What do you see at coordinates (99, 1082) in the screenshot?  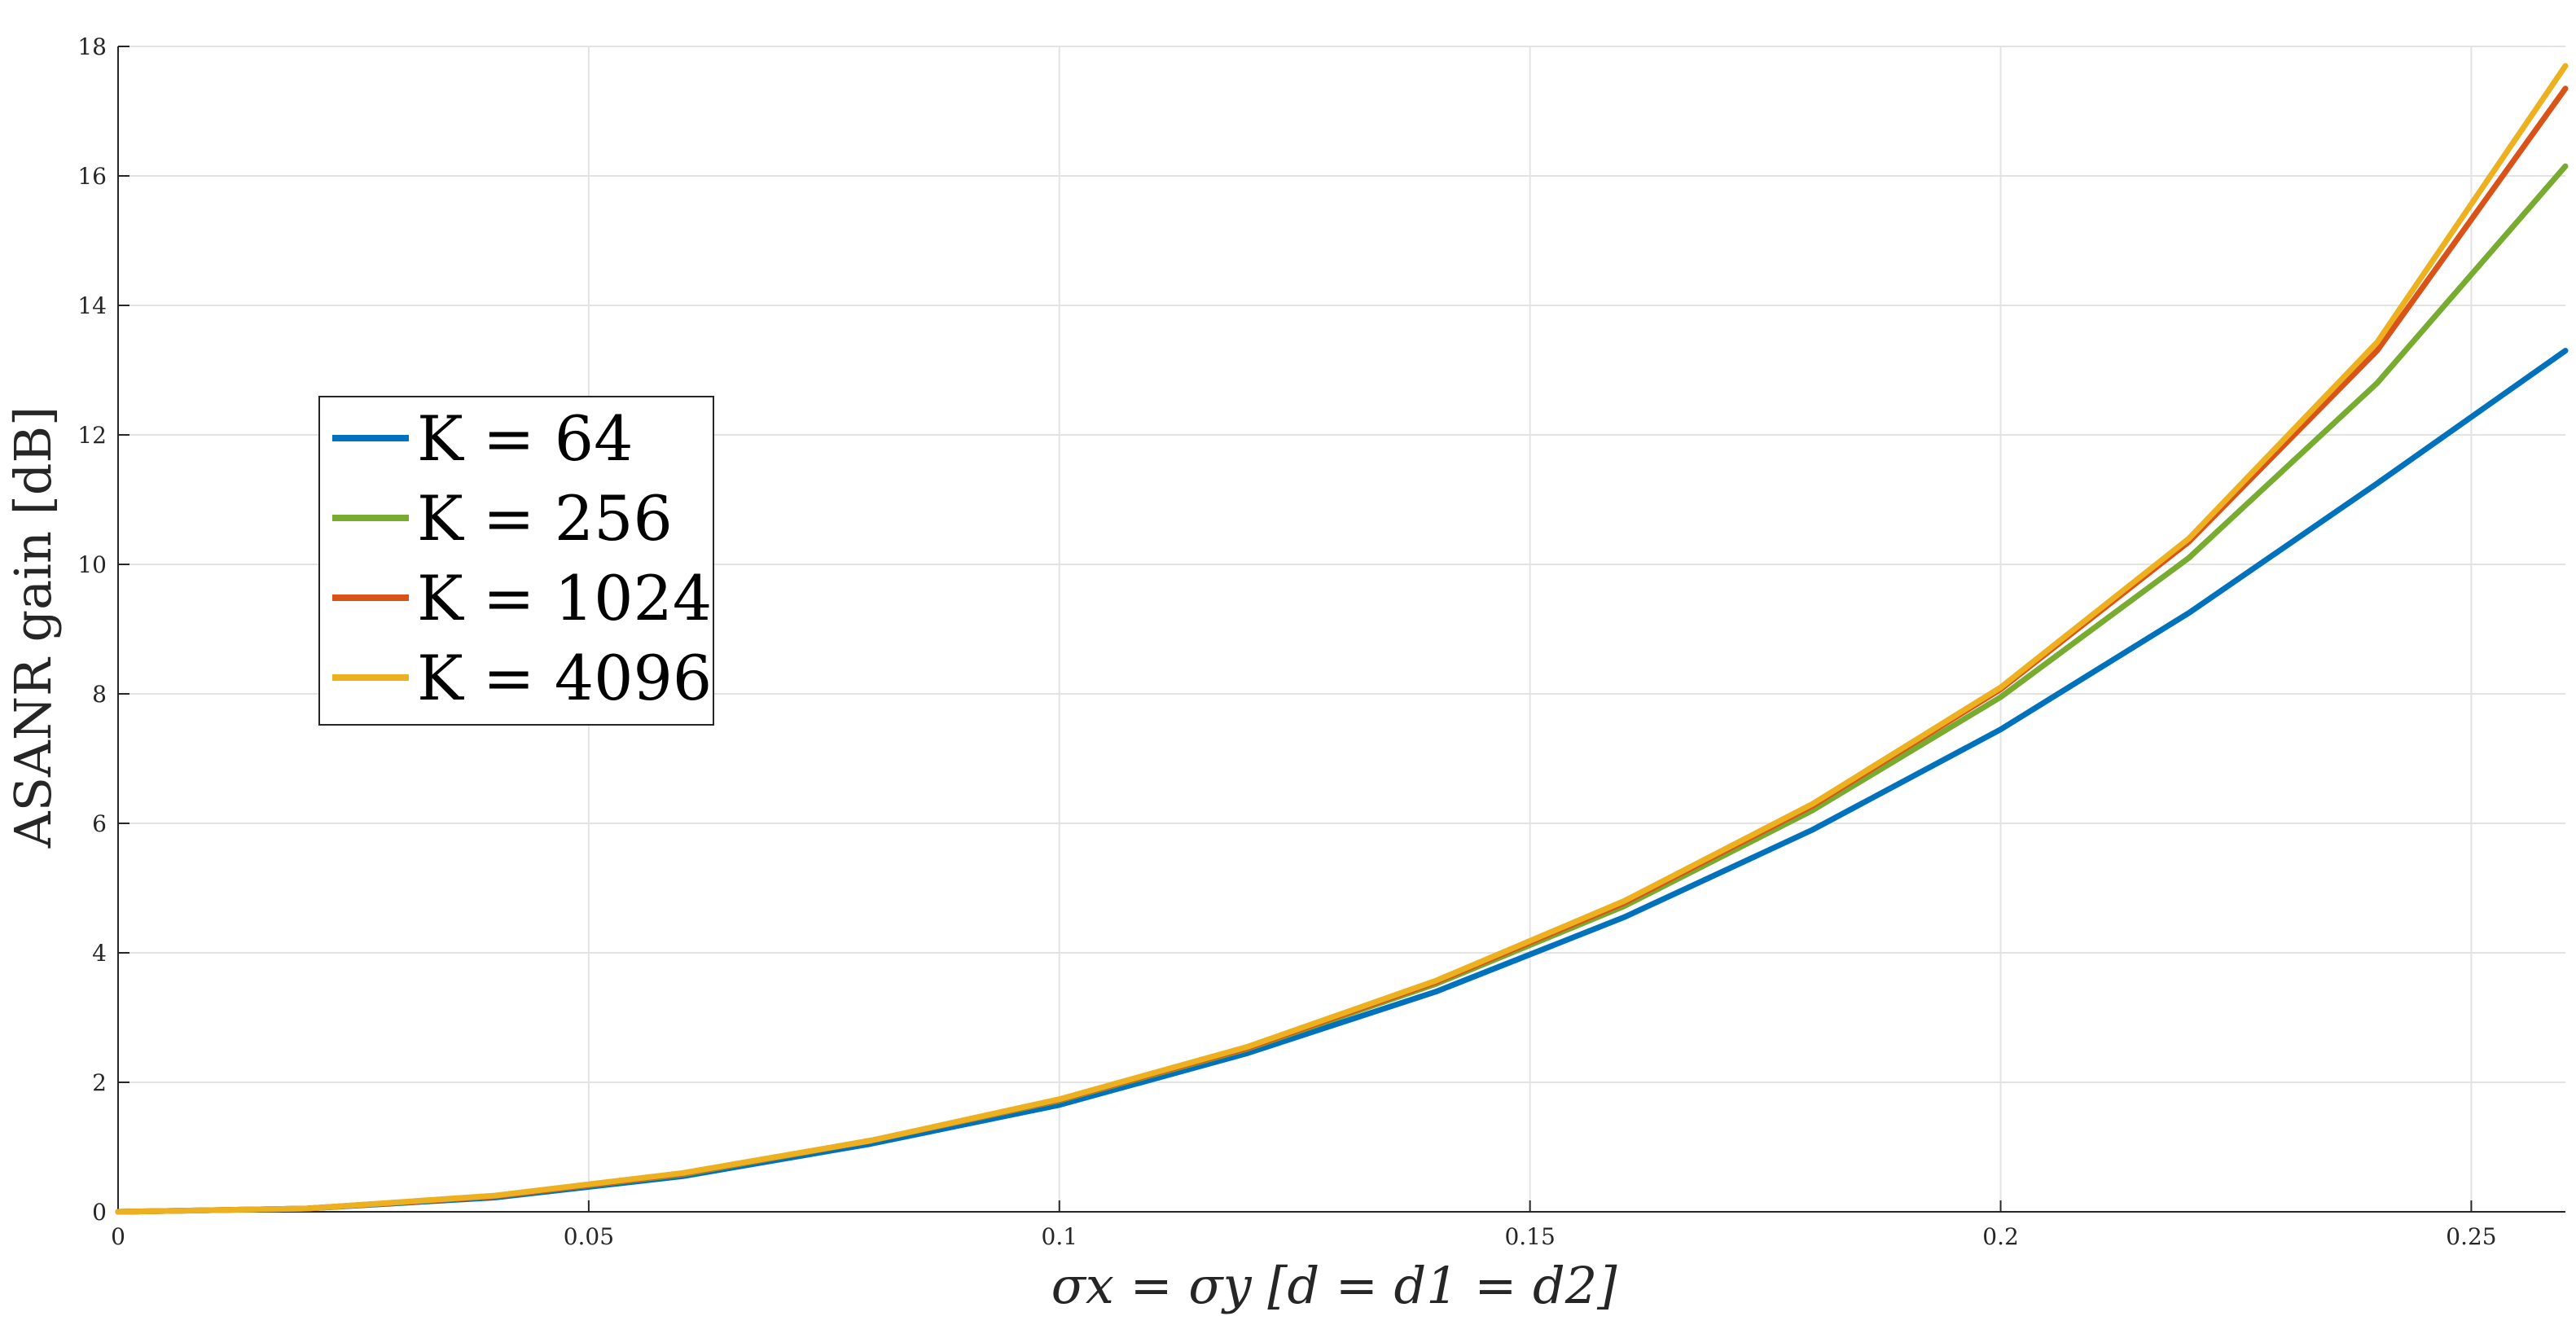 I see `y-tick-label: 2` at bounding box center [99, 1082].